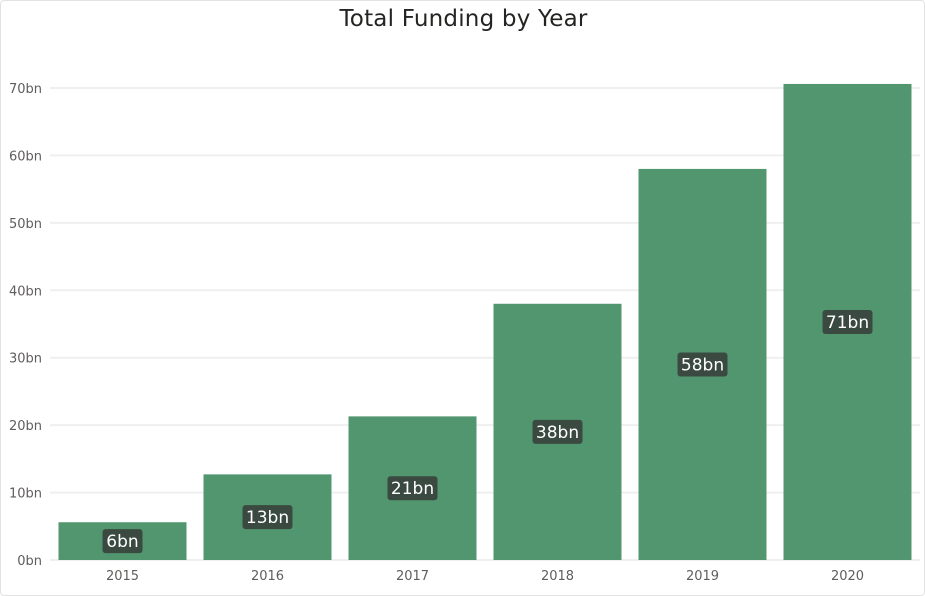 The height and width of the screenshot is (596, 925). I want to click on y-tick-label: 70bn, so click(25, 89).